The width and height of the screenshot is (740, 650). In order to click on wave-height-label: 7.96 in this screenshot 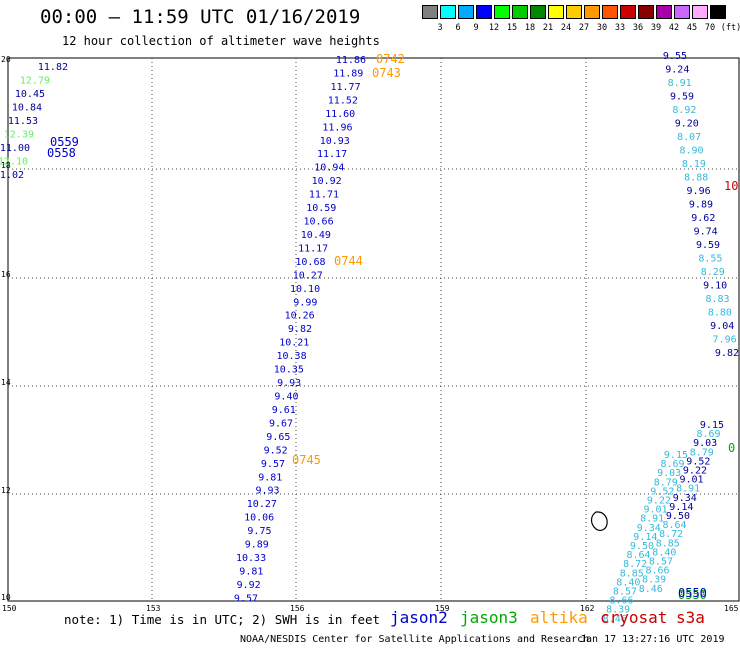, I will do `click(725, 340)`.